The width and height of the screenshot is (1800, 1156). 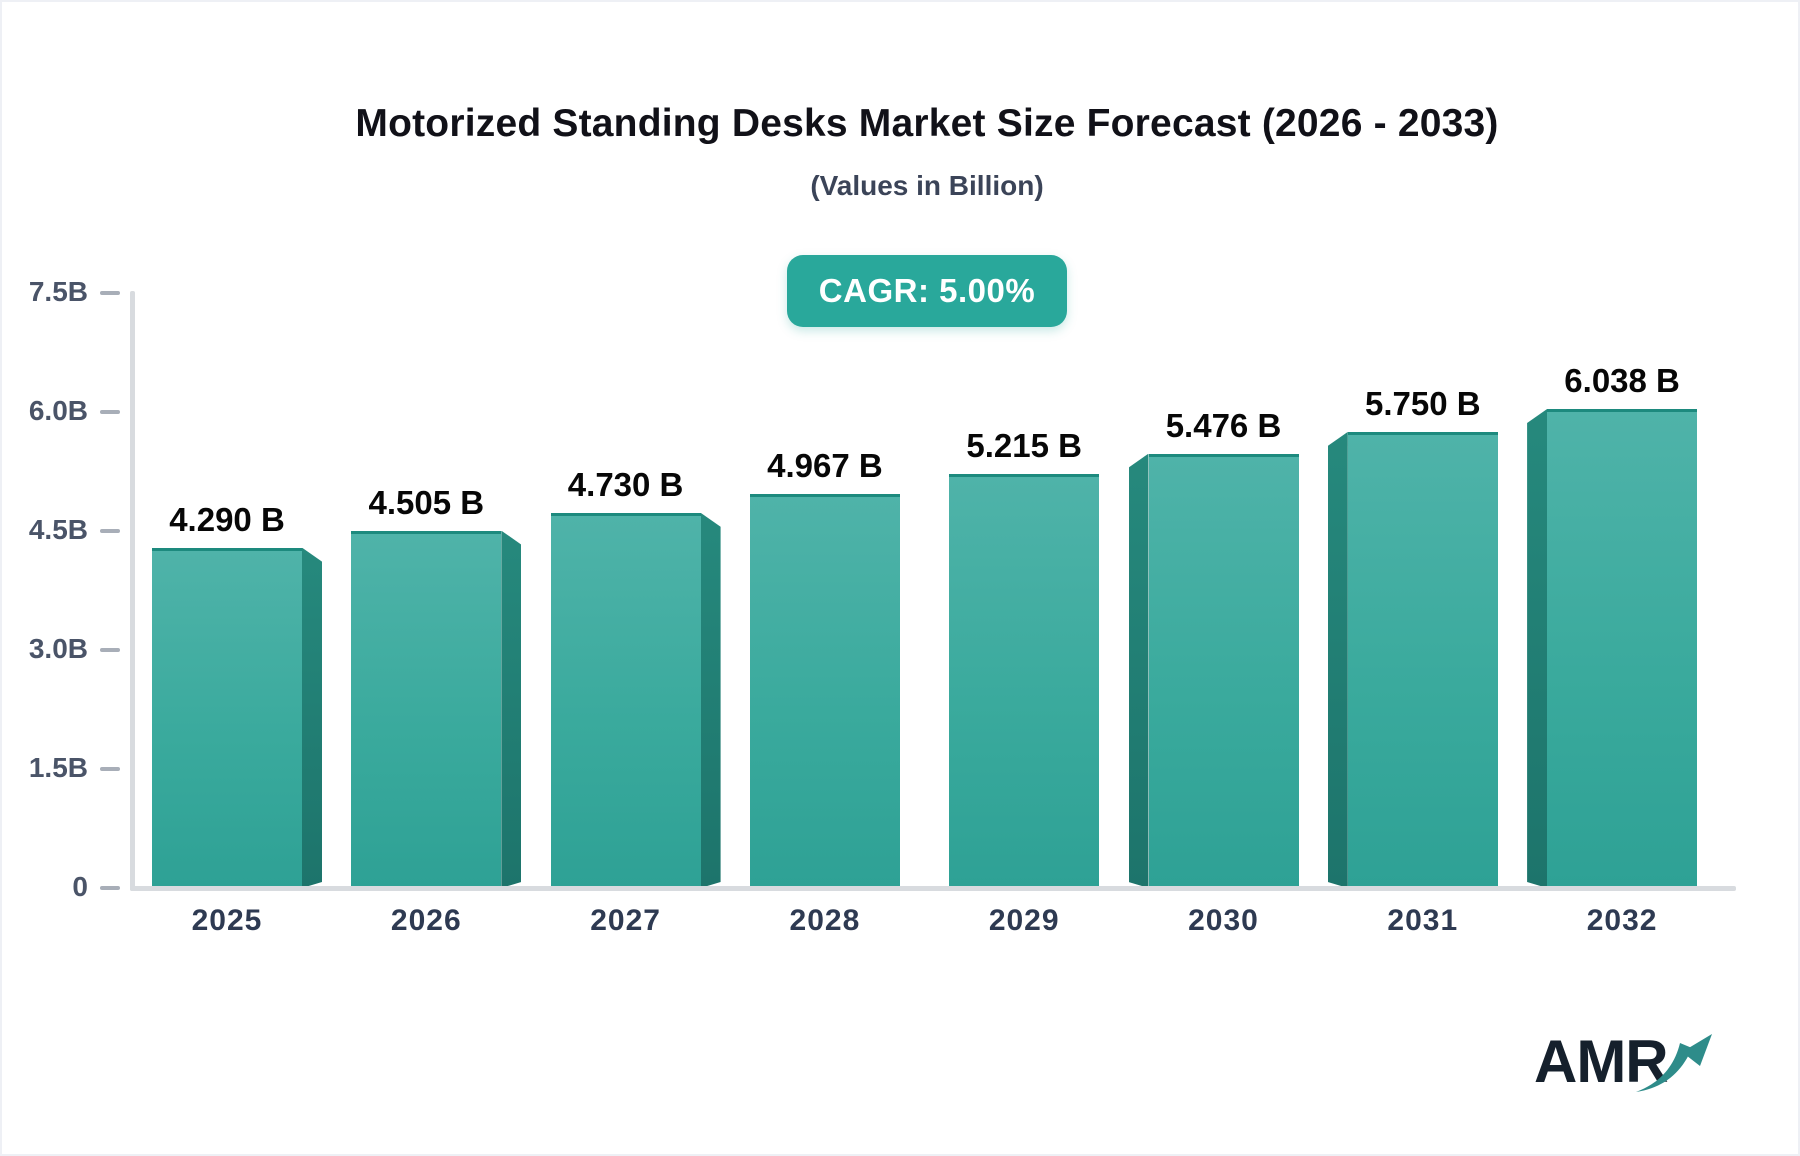 I want to click on y-tick-label: 1.5B, so click(x=58, y=767).